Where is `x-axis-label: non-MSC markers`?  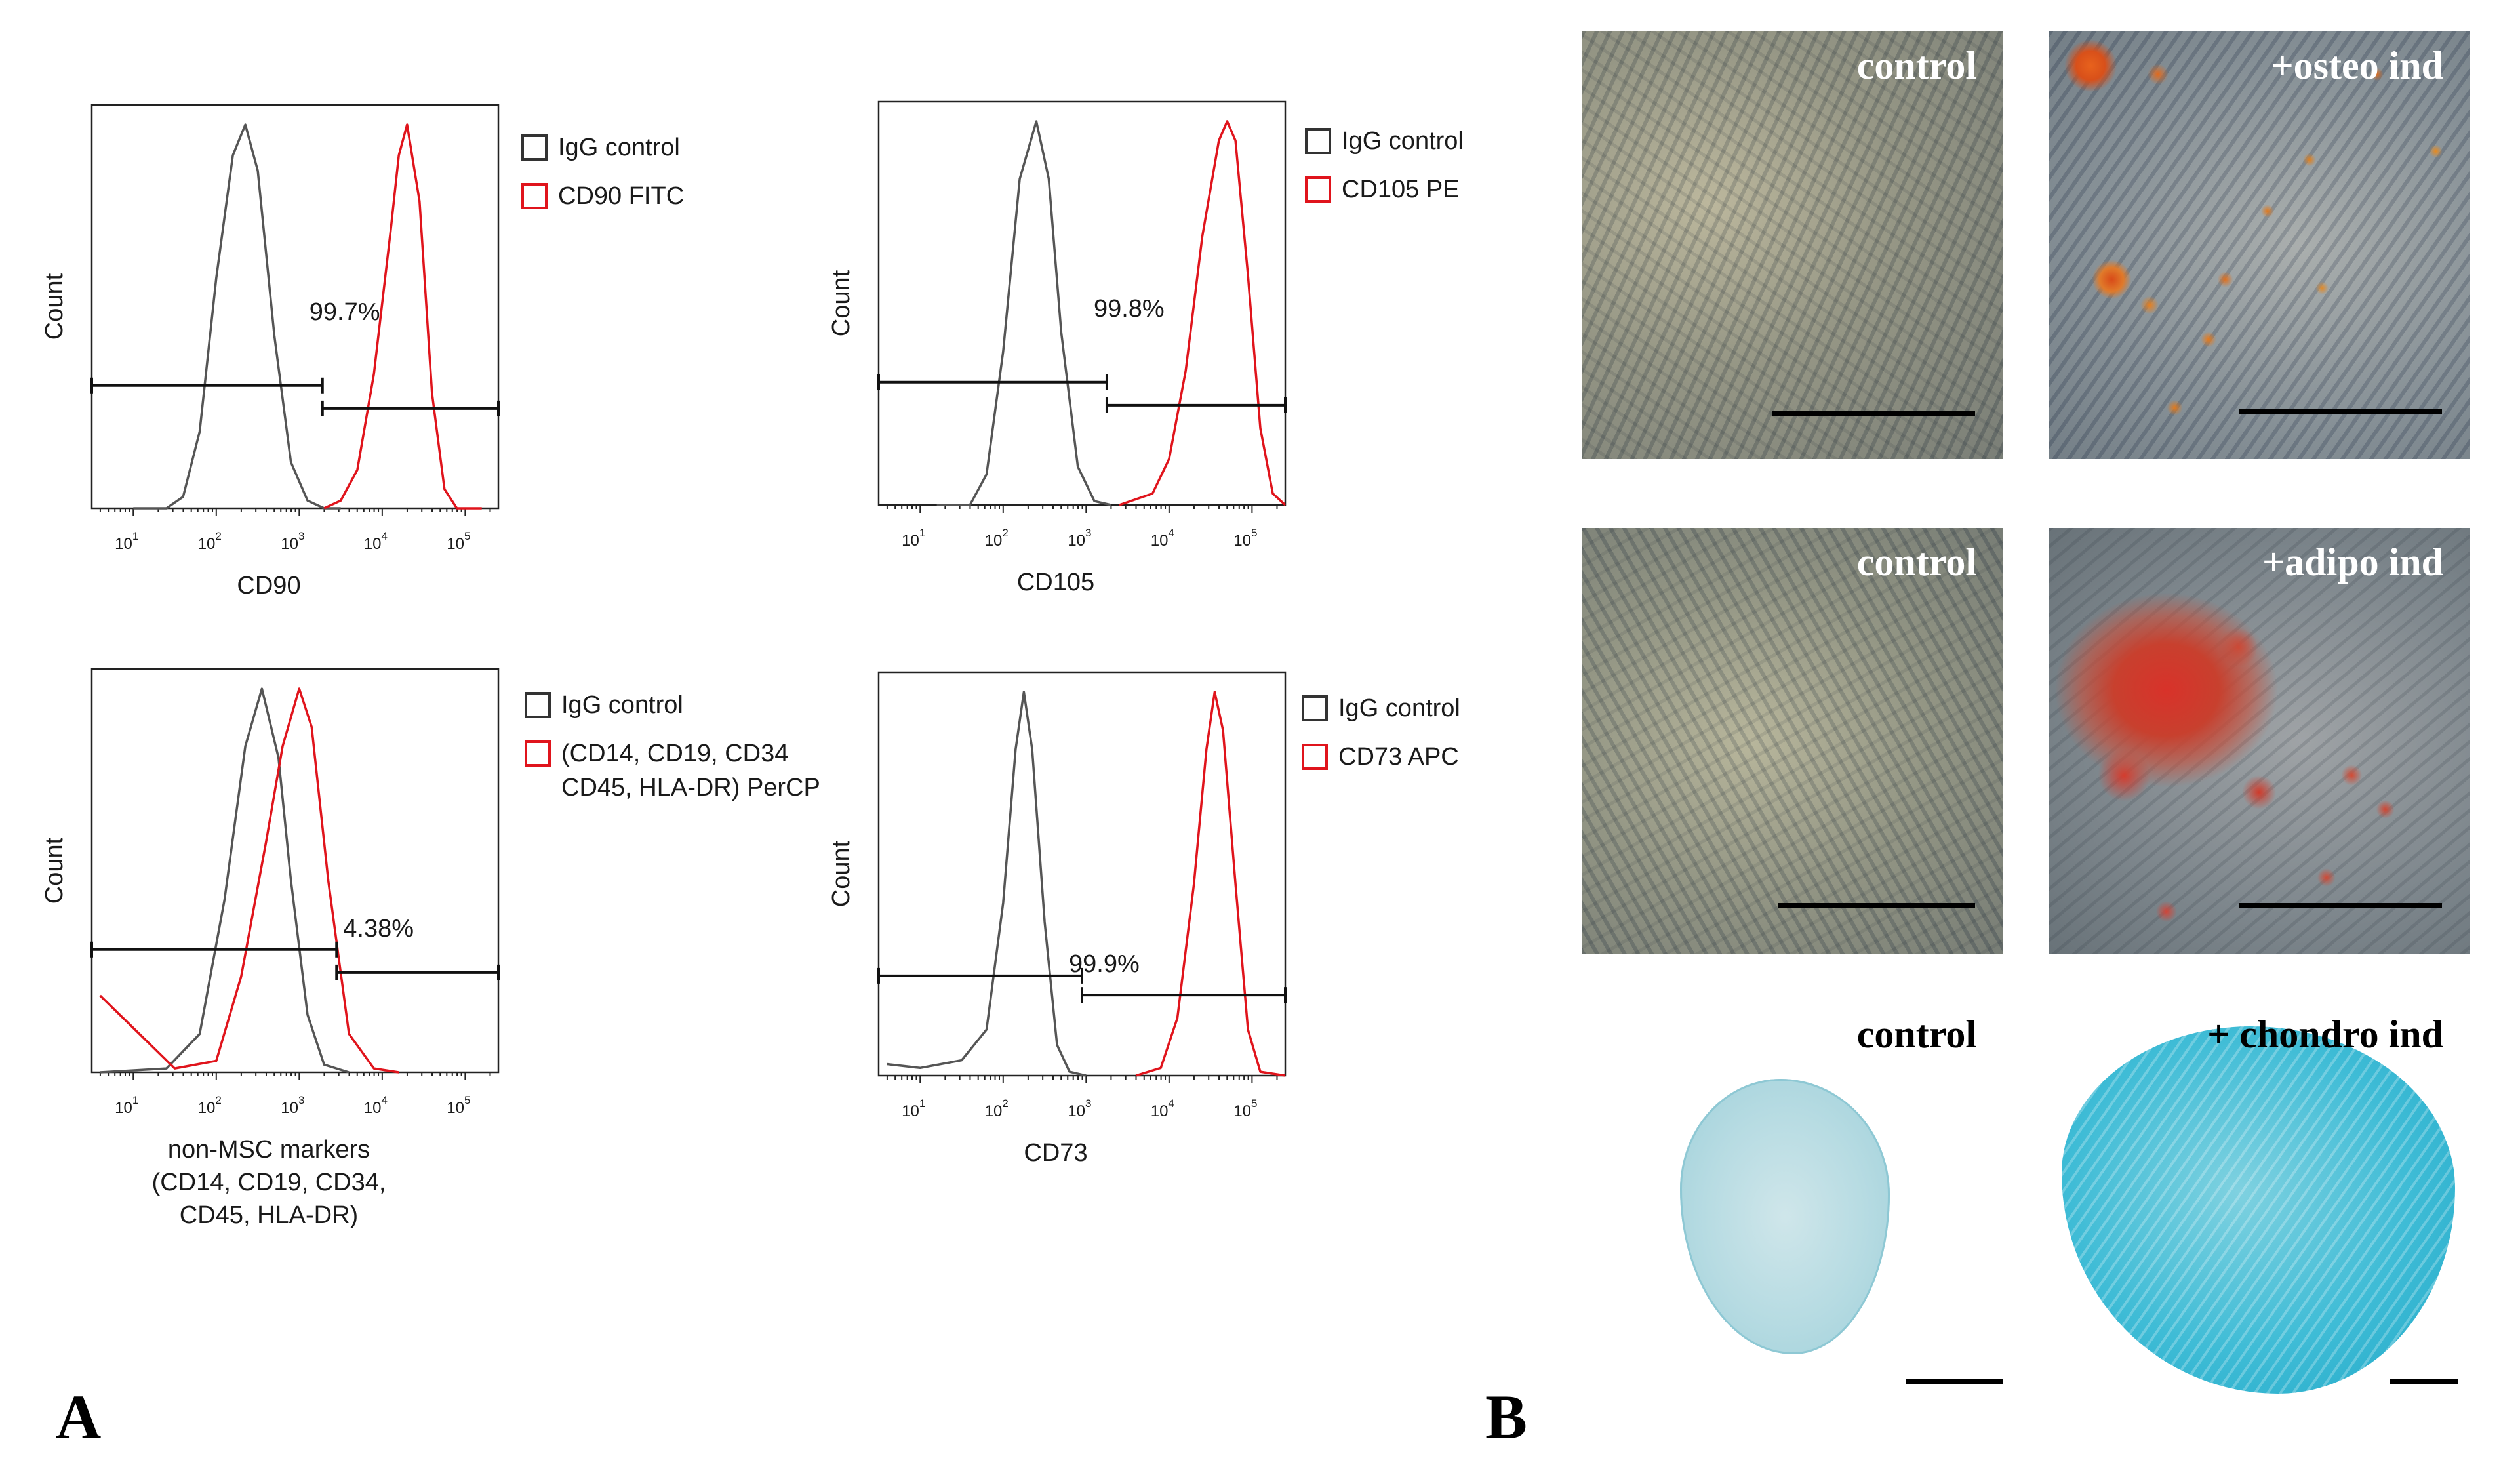 x-axis-label: non-MSC markers is located at coordinates (269, 1149).